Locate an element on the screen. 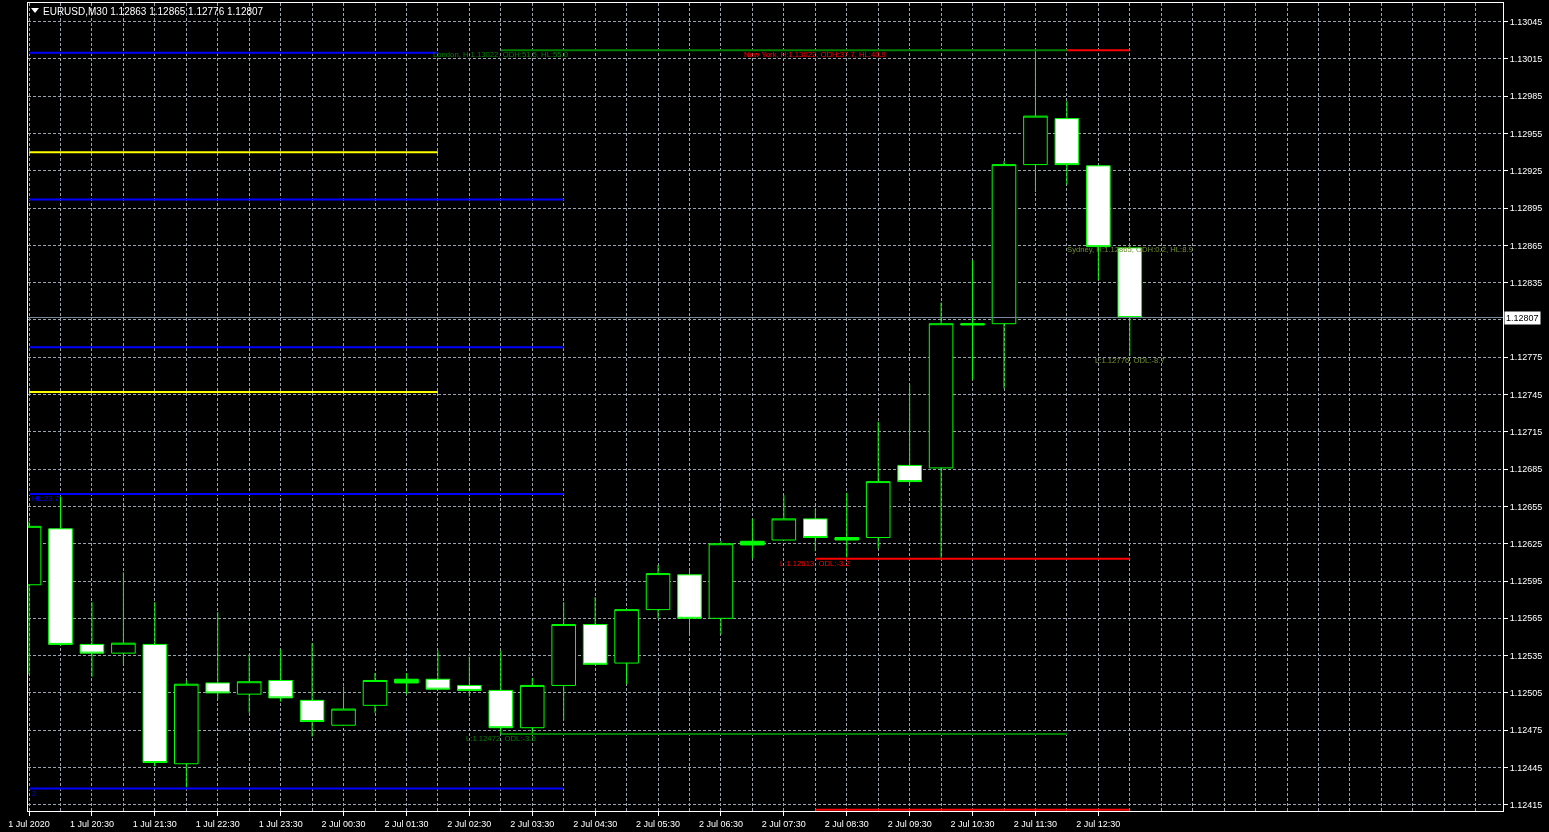 This screenshot has width=1549, height=832. y-tick-label: 1.12565 is located at coordinates (1526, 618).